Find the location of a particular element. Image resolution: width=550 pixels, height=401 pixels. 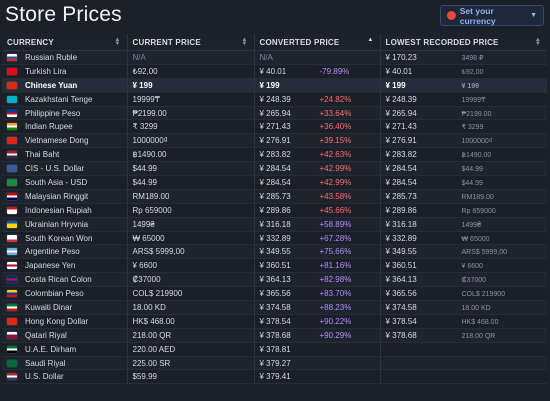

lowest-price-local: 218.00 QR is located at coordinates (478, 336).